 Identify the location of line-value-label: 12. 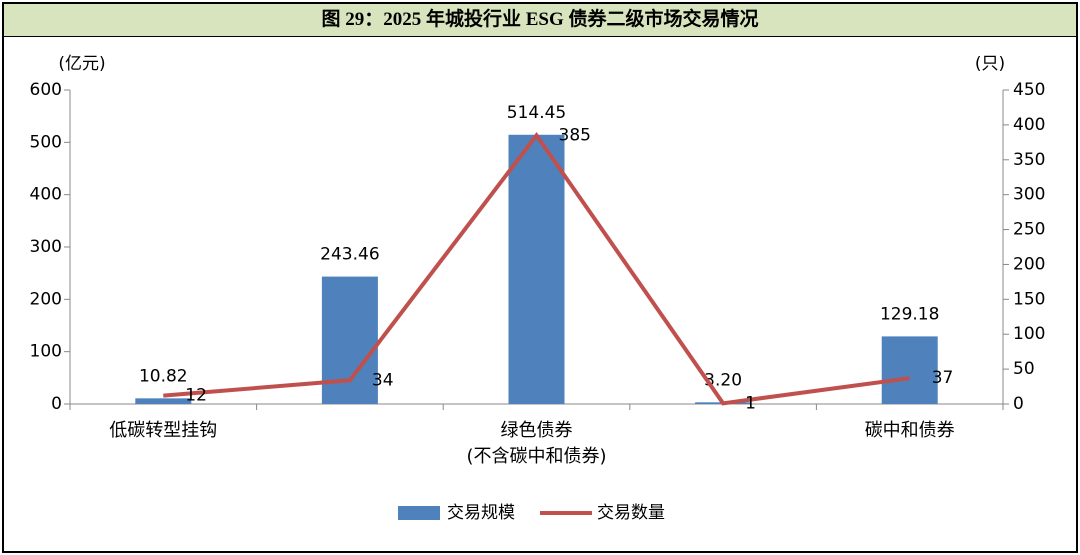
(196, 396).